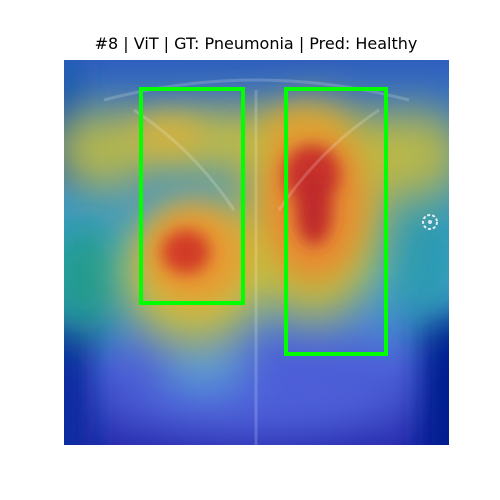 The width and height of the screenshot is (500, 500). Describe the element at coordinates (192, 196) in the screenshot. I see `bounding-box-left` at that location.